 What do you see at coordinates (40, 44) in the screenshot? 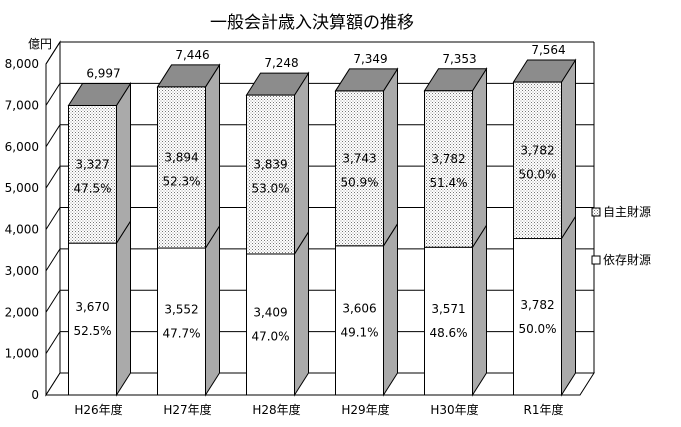
I see `y-axis-unit: 億円` at bounding box center [40, 44].